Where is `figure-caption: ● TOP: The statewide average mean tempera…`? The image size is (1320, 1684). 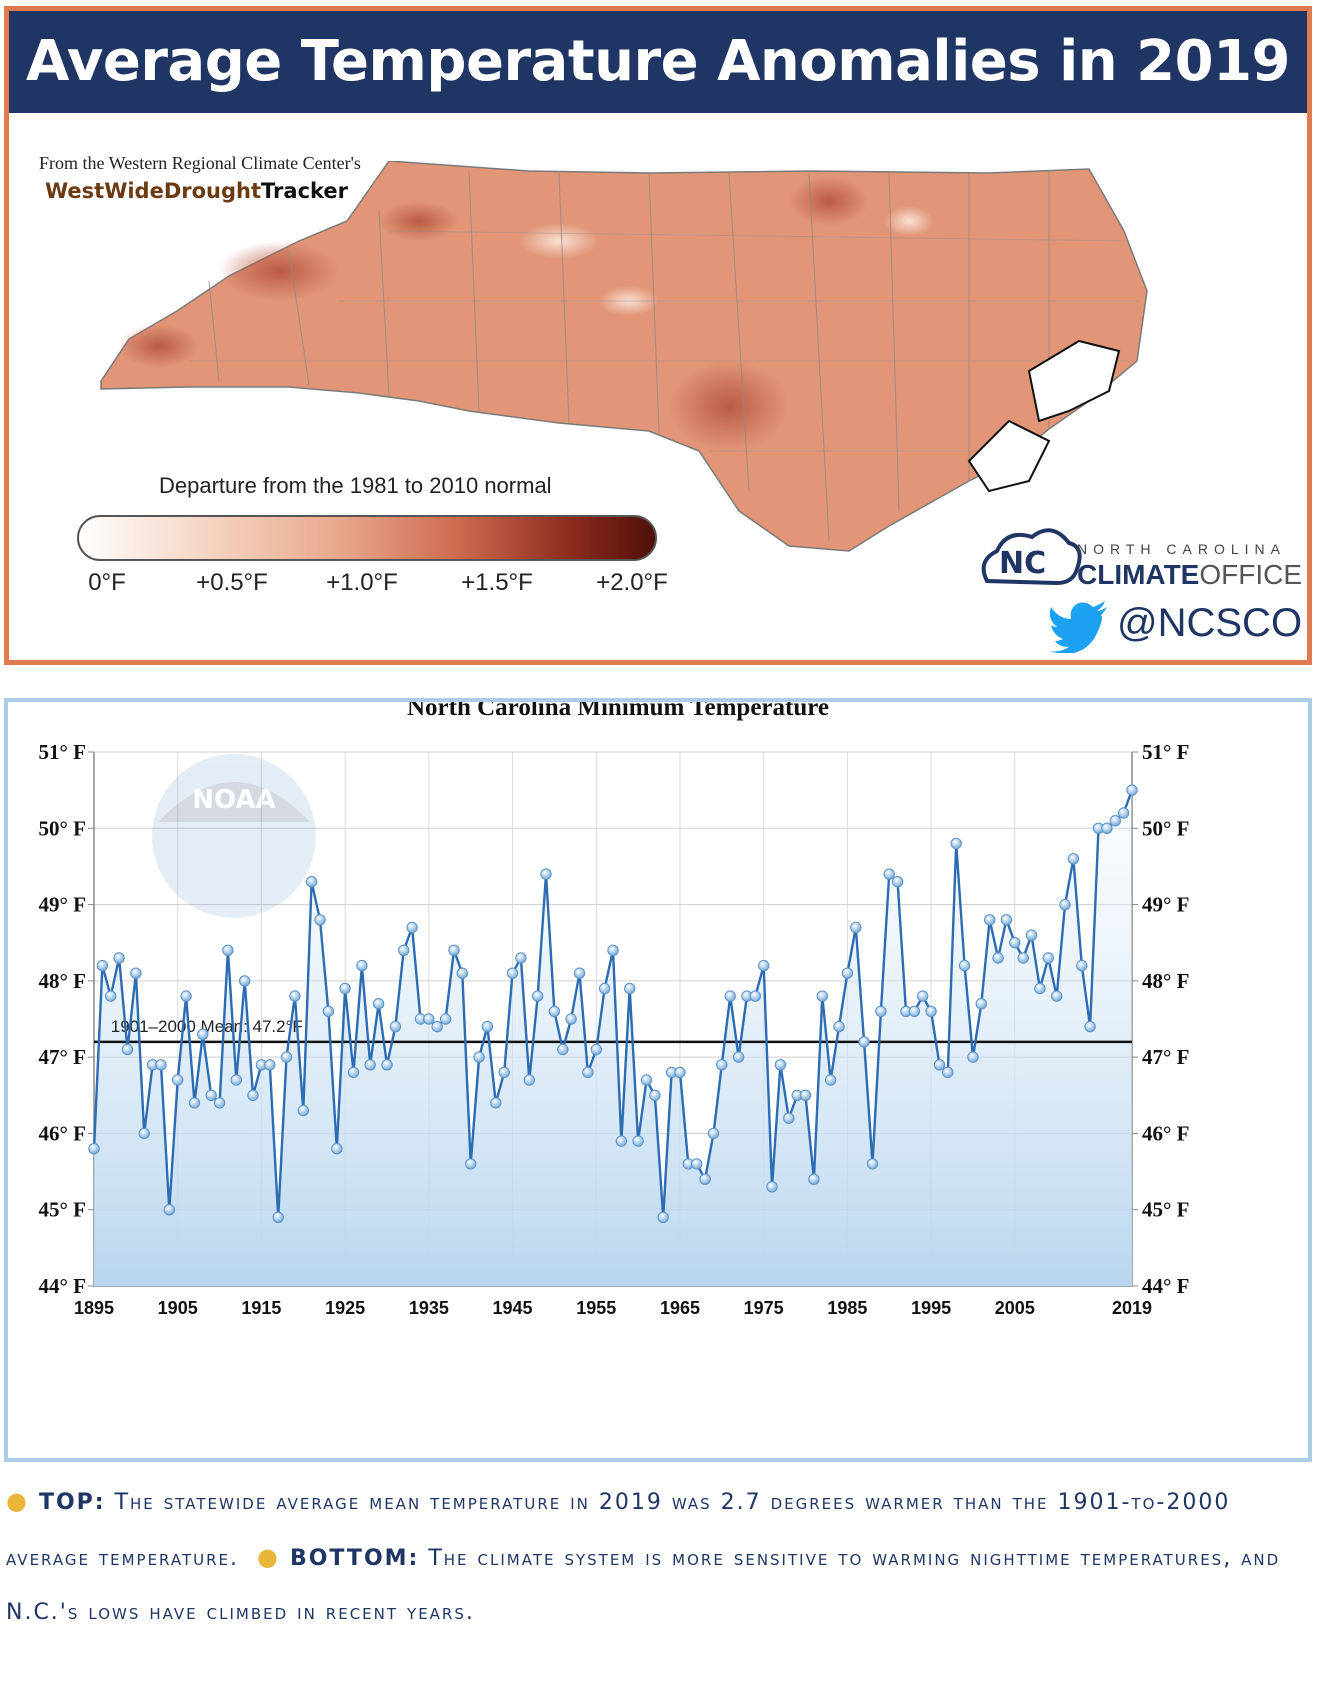 figure-caption: ● TOP: The statewide average mean tempera… is located at coordinates (656, 1557).